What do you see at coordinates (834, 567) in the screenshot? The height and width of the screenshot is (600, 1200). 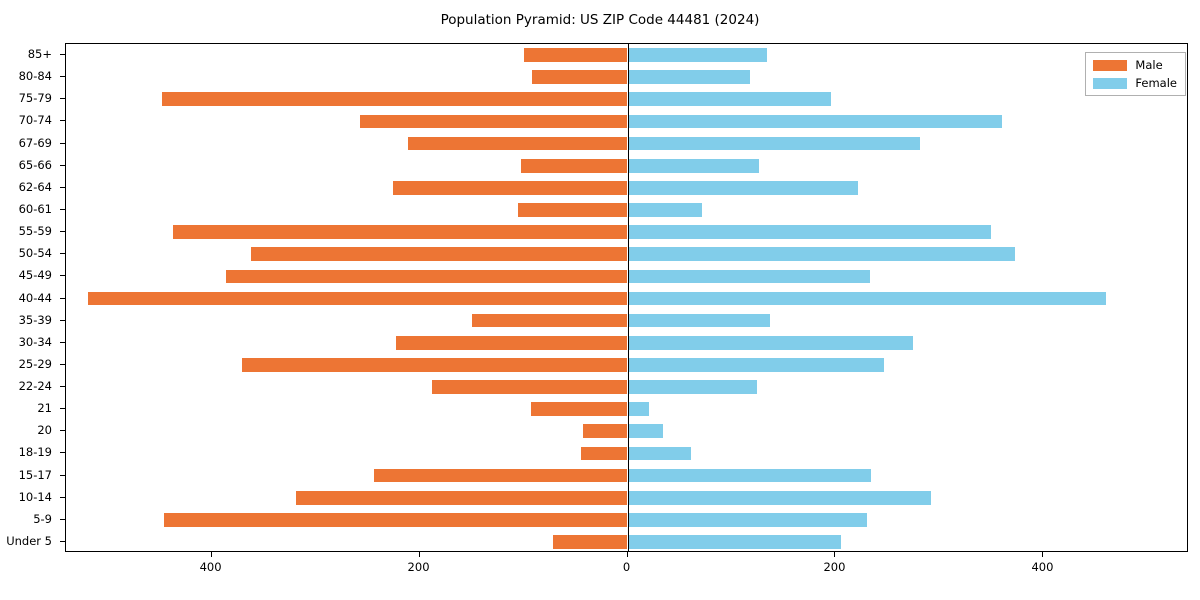 I see `x-tick-label: 200` at bounding box center [834, 567].